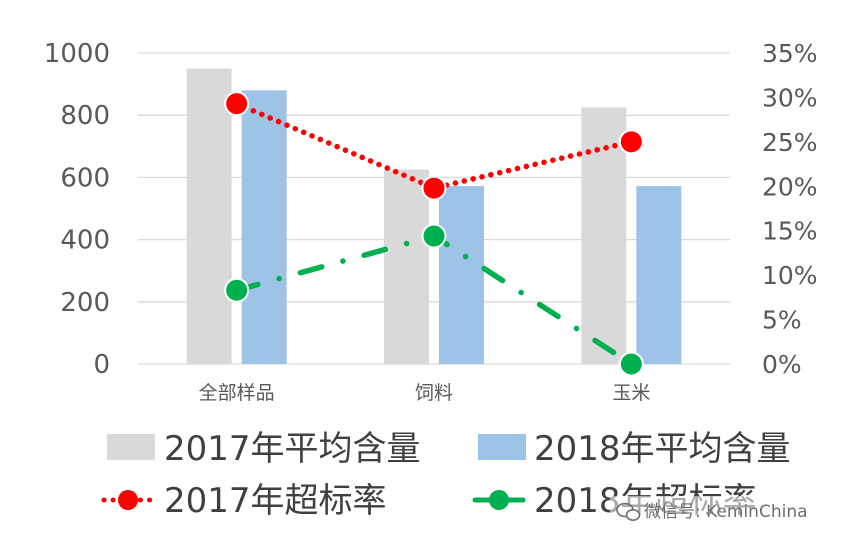  Describe the element at coordinates (662, 449) in the screenshot. I see `legend-label-2018-avg: 2018年平均含量` at that location.